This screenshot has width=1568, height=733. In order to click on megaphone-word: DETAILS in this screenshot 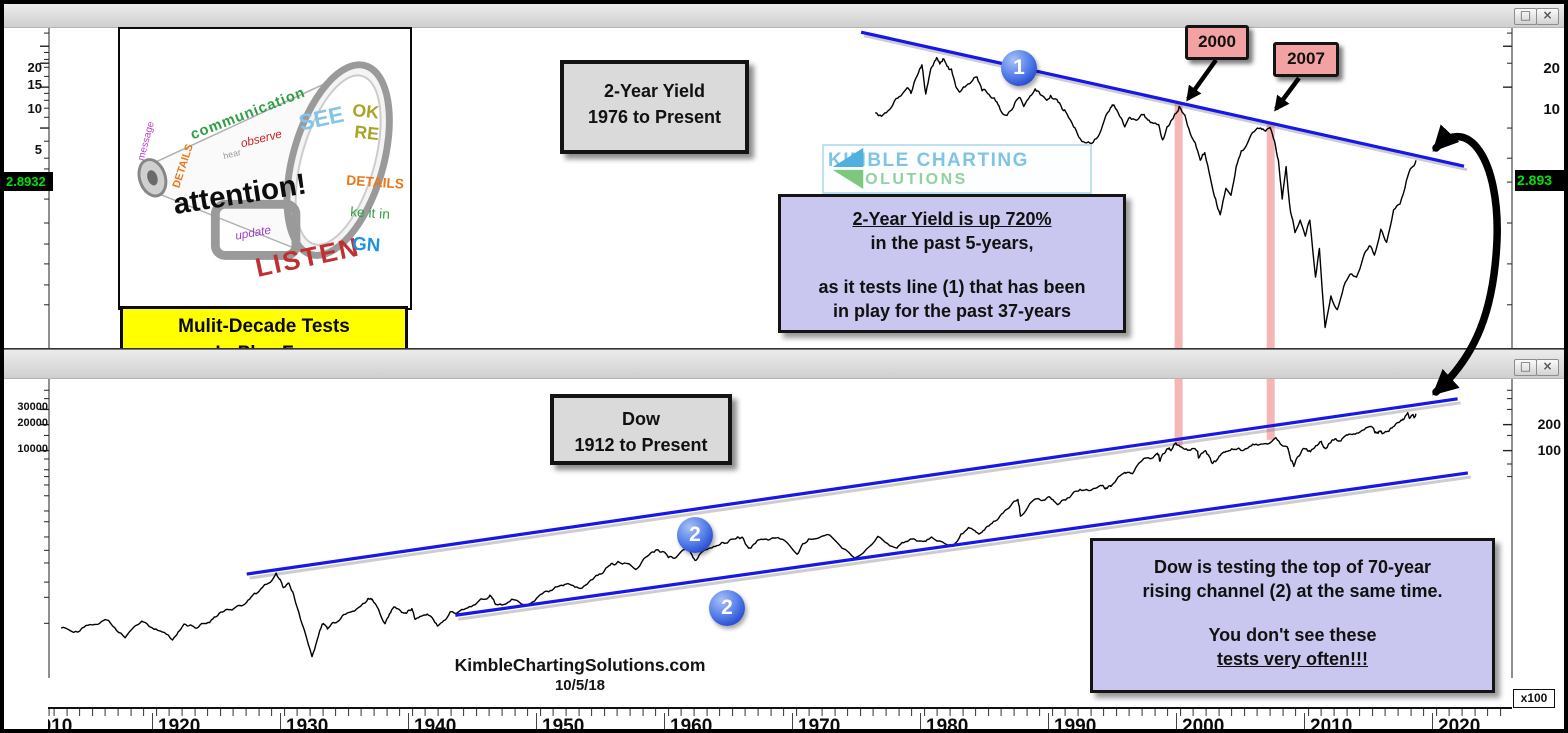, I will do `click(375, 182)`.